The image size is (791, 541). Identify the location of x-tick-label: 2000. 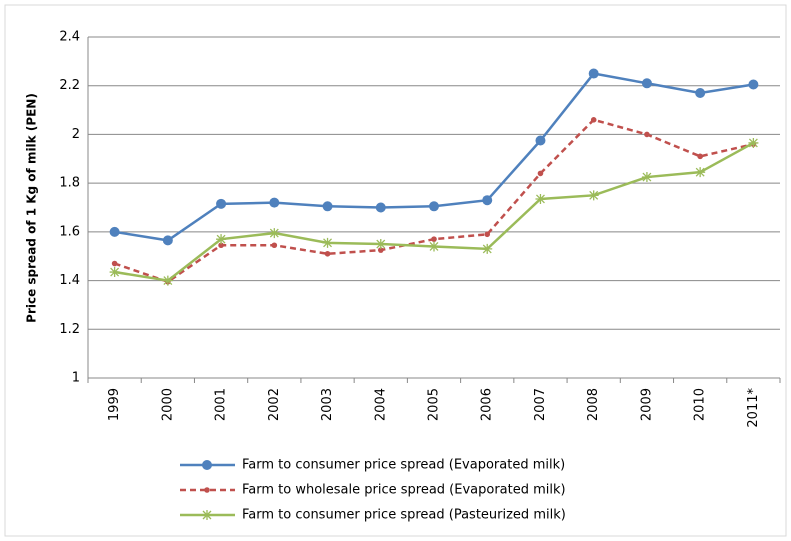
(167, 404).